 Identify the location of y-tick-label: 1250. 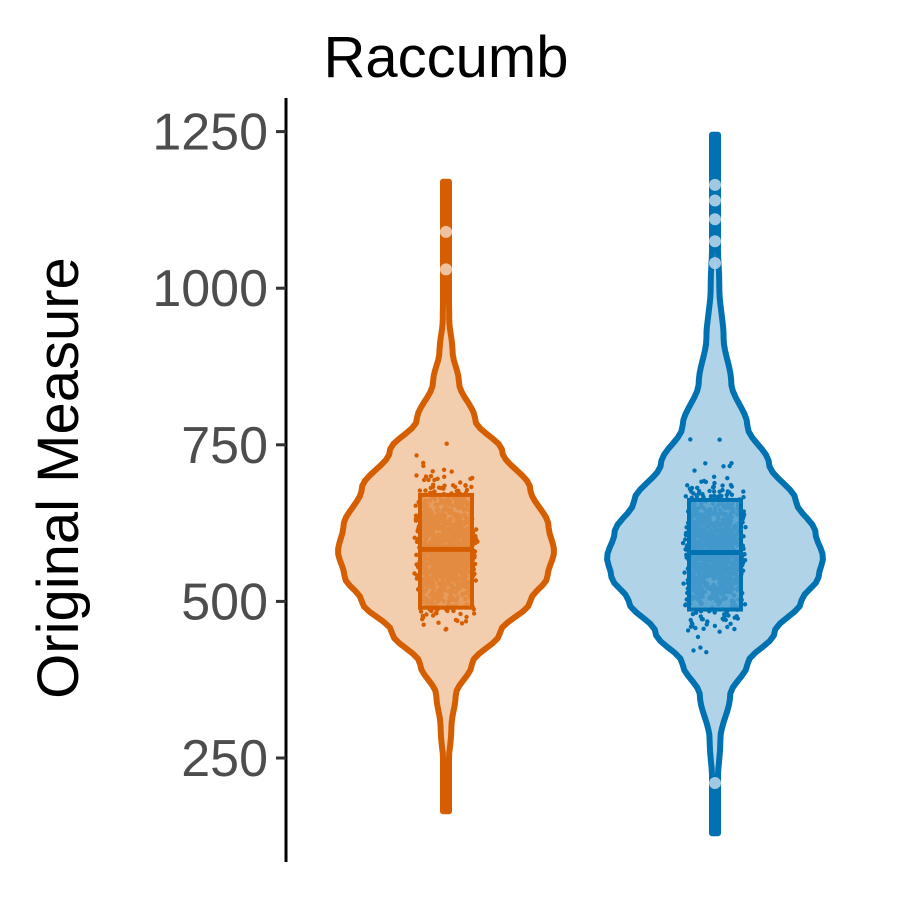
(210, 133).